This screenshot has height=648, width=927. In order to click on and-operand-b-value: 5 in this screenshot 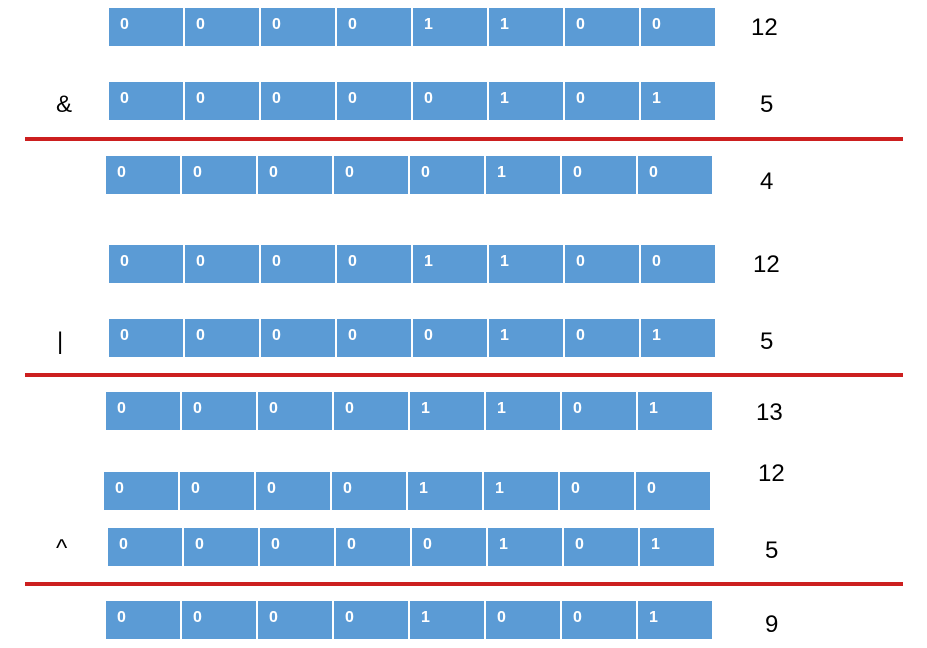, I will do `click(767, 104)`.